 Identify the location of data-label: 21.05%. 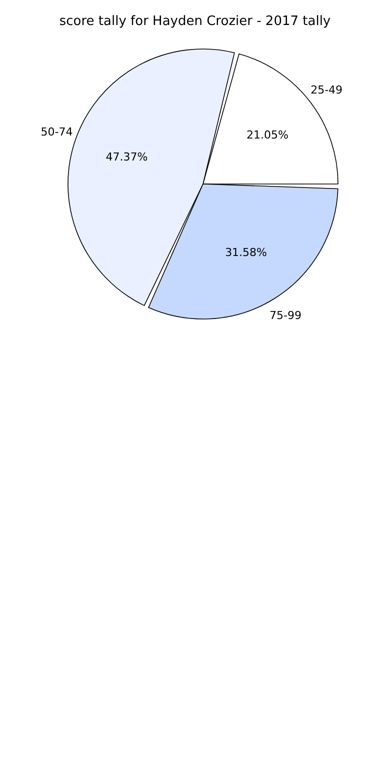
(267, 135).